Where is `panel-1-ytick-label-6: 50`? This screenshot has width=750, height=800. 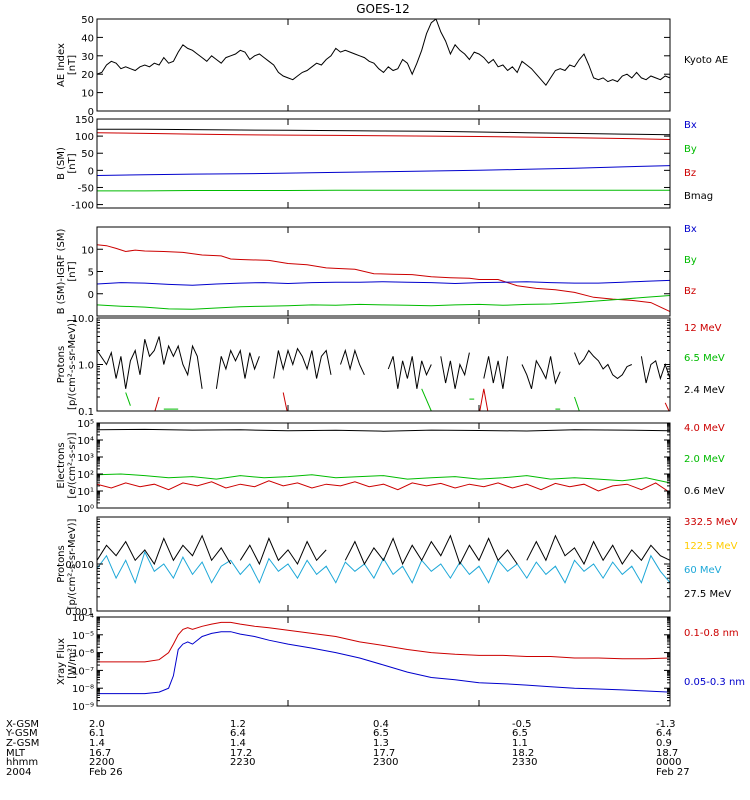 panel-1-ytick-label-6: 50 is located at coordinates (87, 20).